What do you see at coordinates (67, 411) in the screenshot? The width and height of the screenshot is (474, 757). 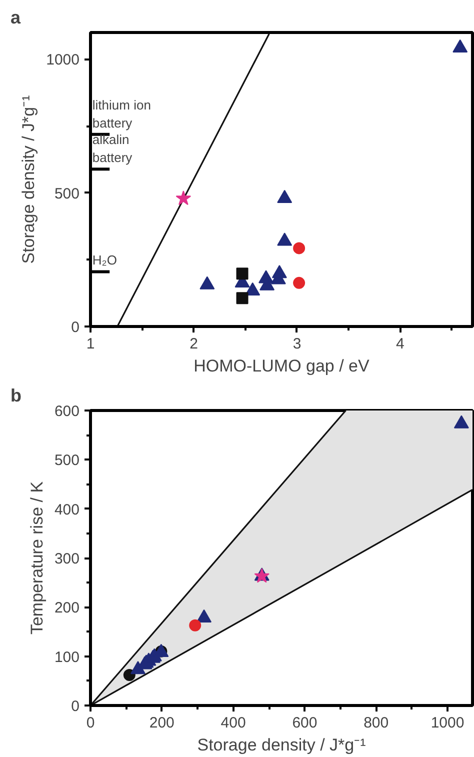 I see `y-tick-label: 600` at bounding box center [67, 411].